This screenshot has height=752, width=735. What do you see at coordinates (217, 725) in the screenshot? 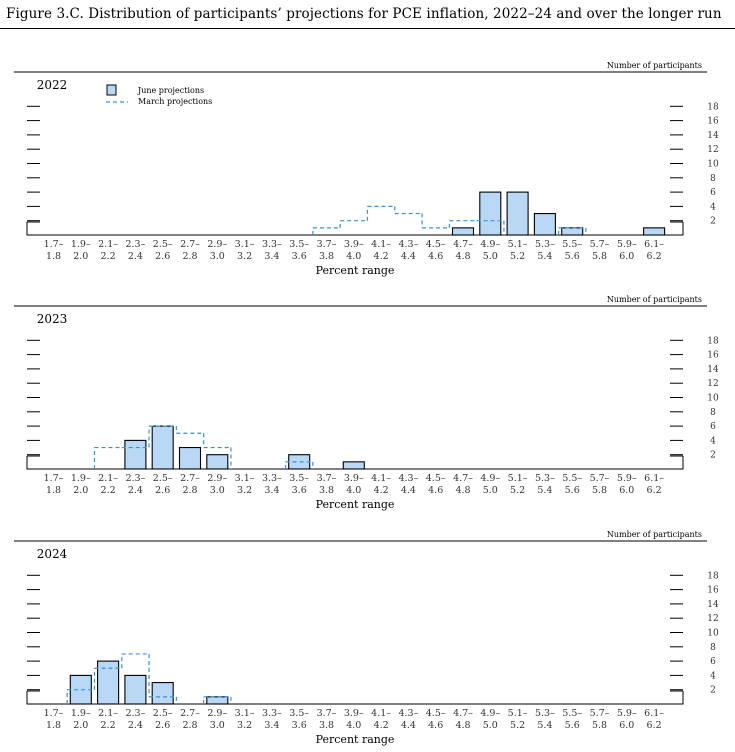
I see `x-tick-label-bottom: 3.0` at bounding box center [217, 725].